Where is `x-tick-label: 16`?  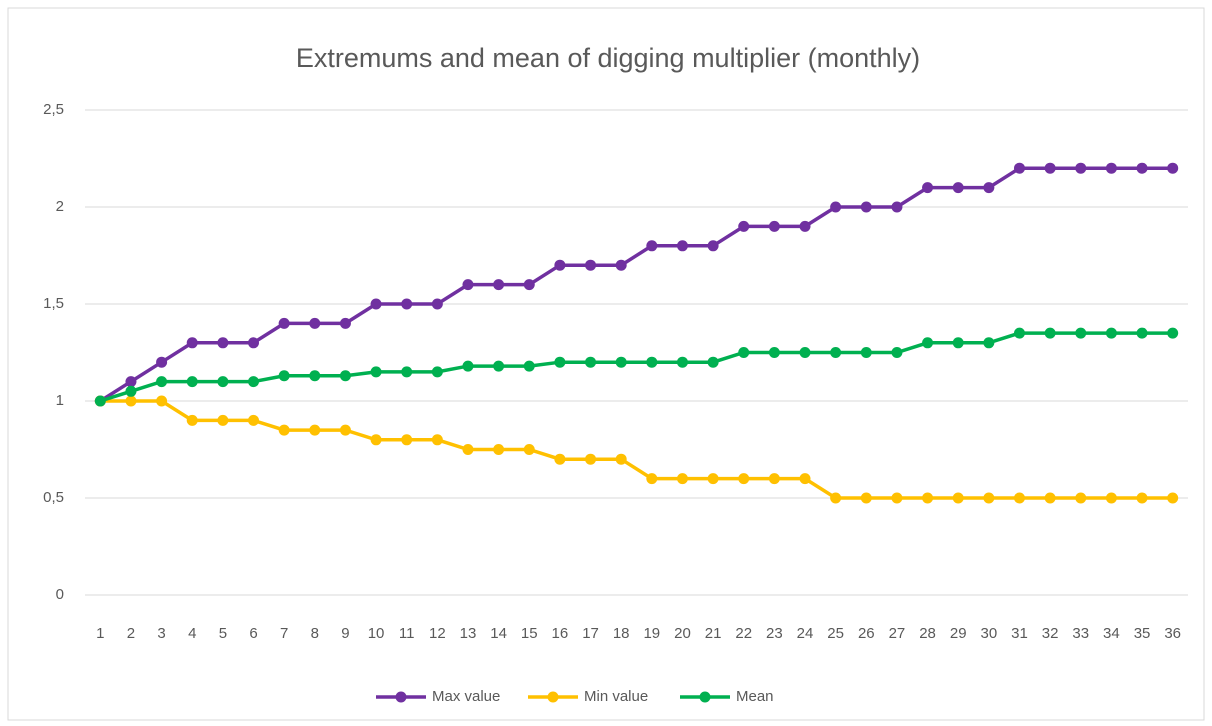
x-tick-label: 16 is located at coordinates (560, 633).